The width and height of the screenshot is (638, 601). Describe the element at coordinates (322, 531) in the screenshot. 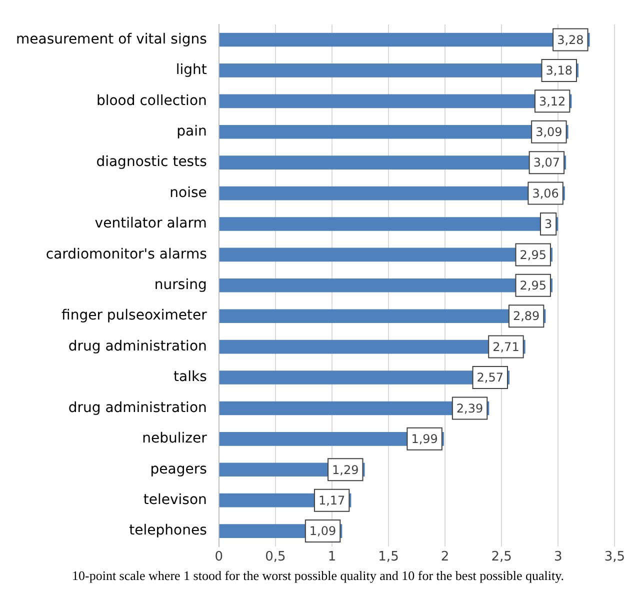

I see `data-label: 1,09` at that location.